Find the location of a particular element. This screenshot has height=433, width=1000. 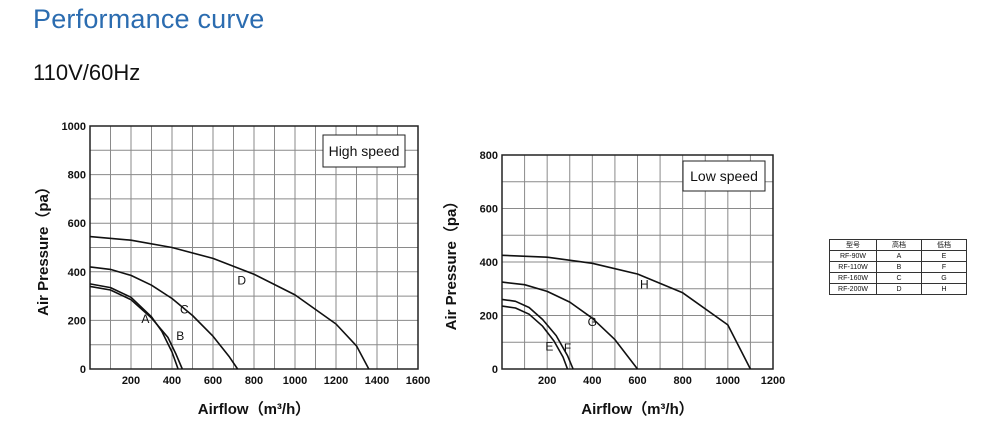

low-speed-cell: H is located at coordinates (944, 289).